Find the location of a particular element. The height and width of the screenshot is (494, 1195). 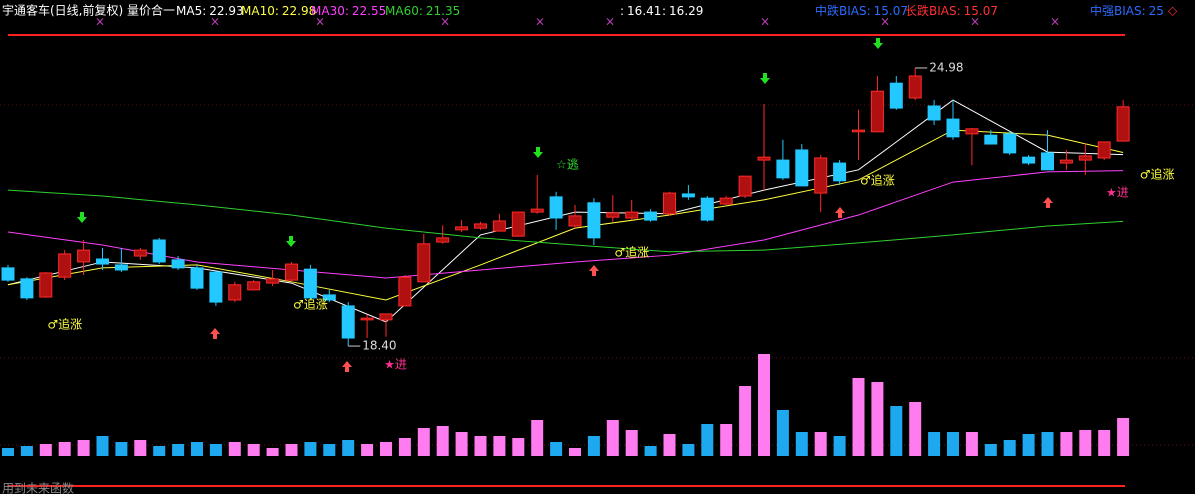

legend-value: 16.29 is located at coordinates (686, 11).